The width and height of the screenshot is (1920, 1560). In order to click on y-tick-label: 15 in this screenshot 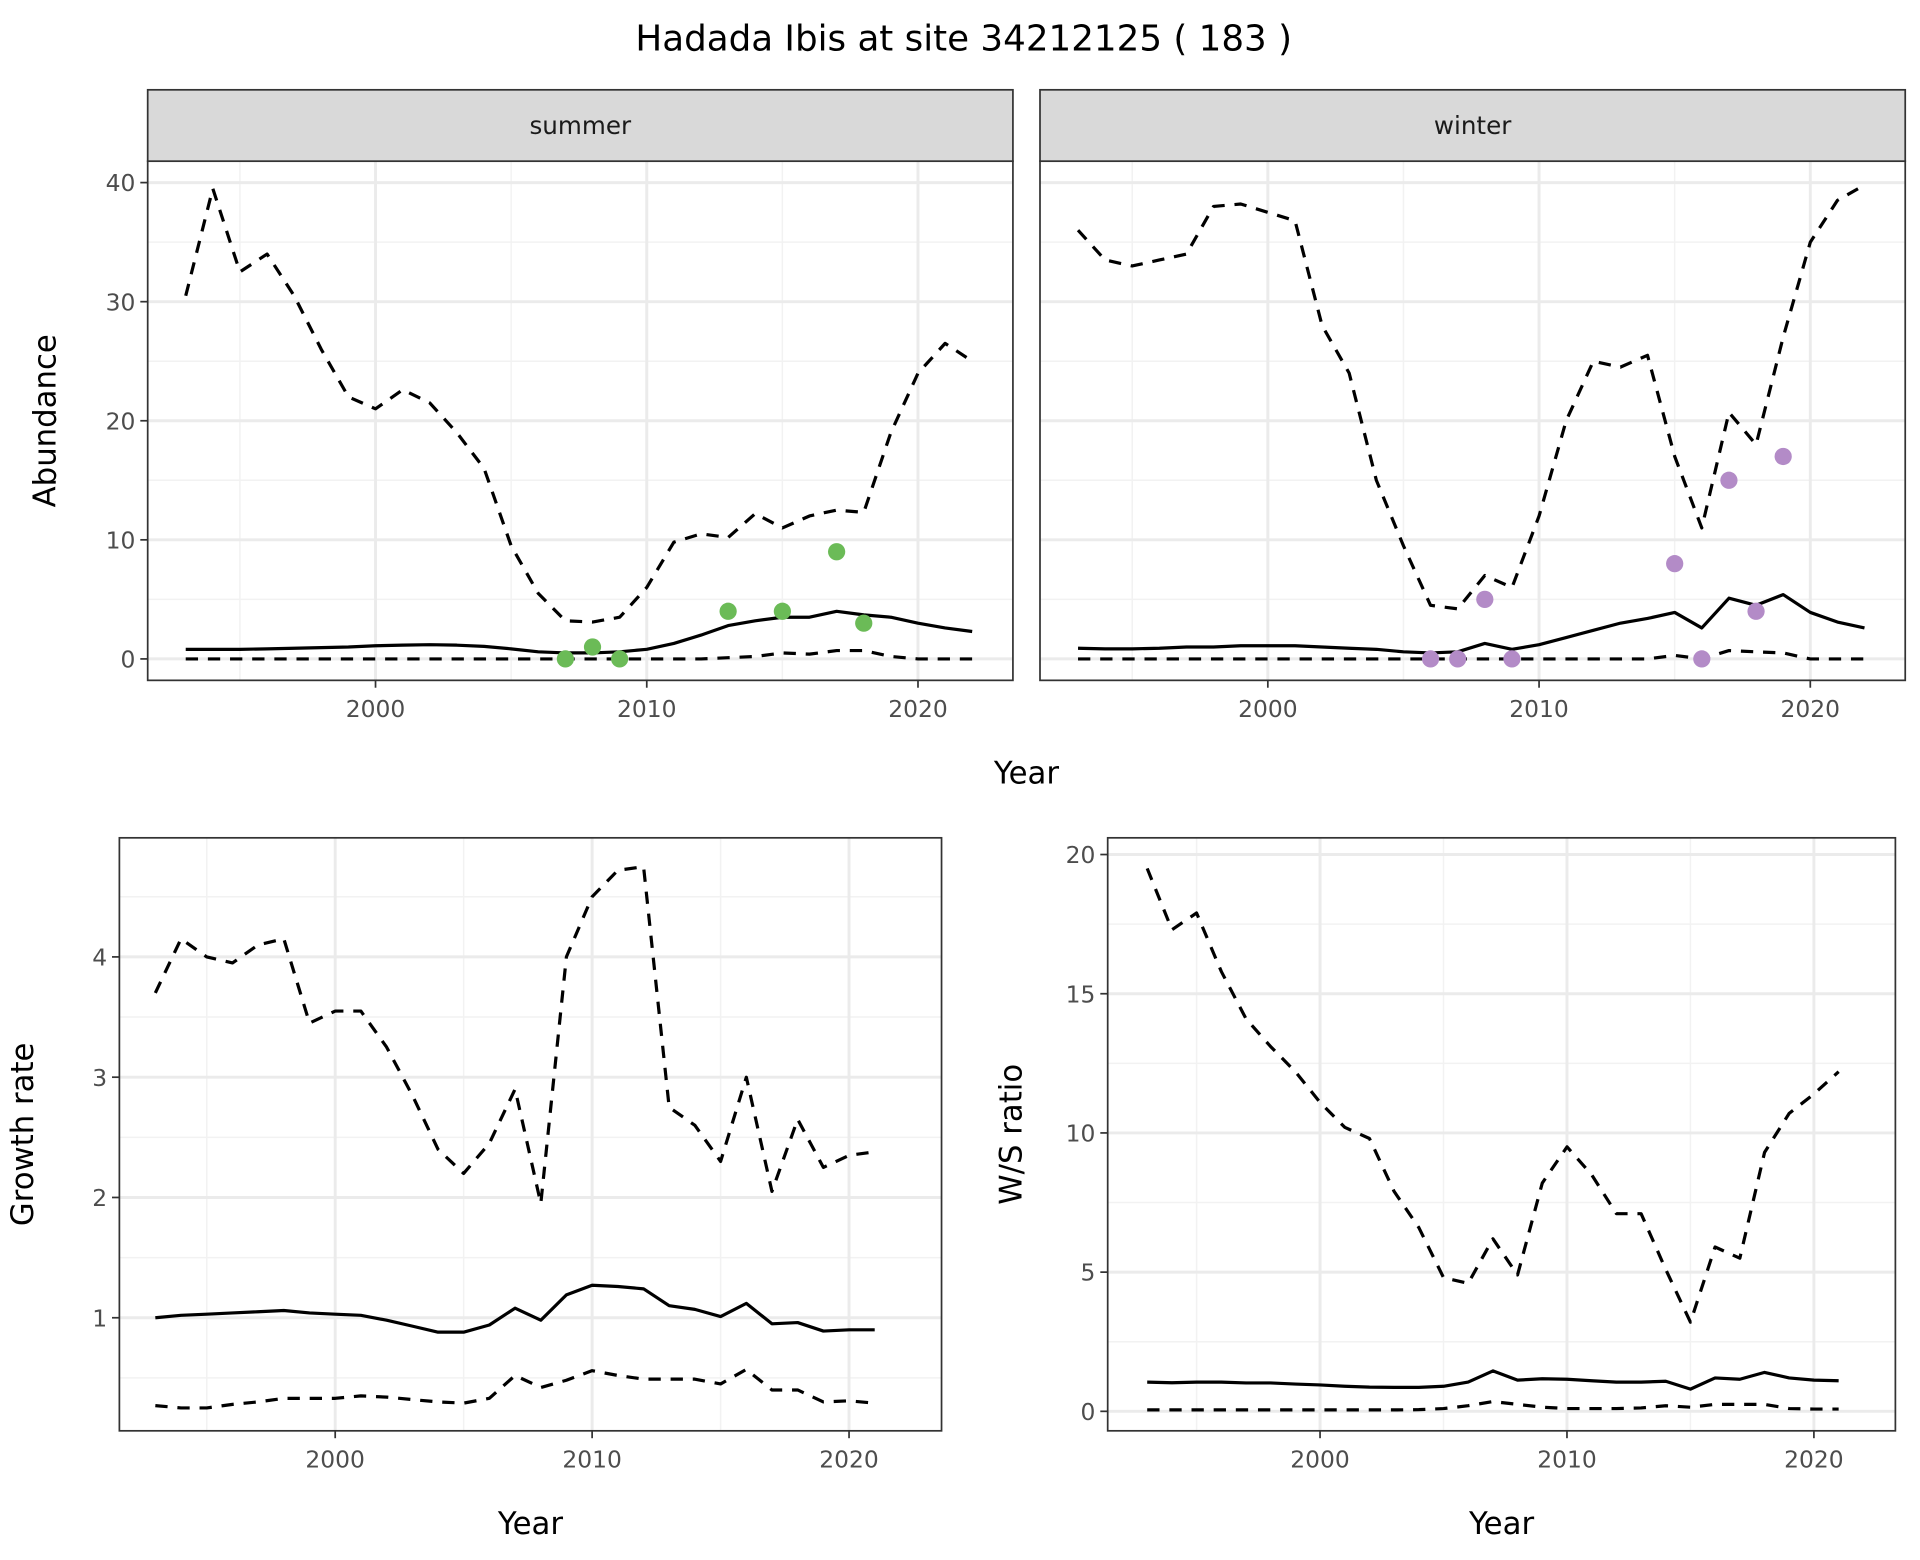, I will do `click(1081, 994)`.